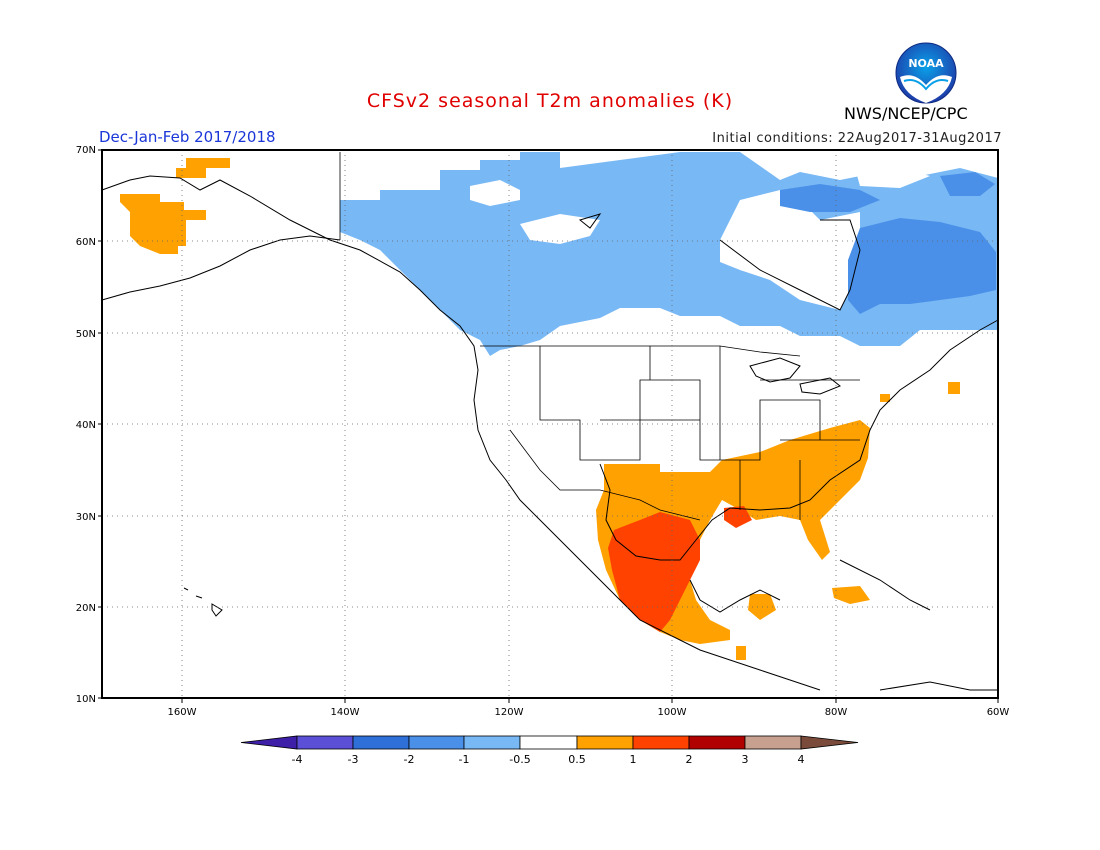 The width and height of the screenshot is (1100, 850). I want to click on lon-label: 100W, so click(672, 712).